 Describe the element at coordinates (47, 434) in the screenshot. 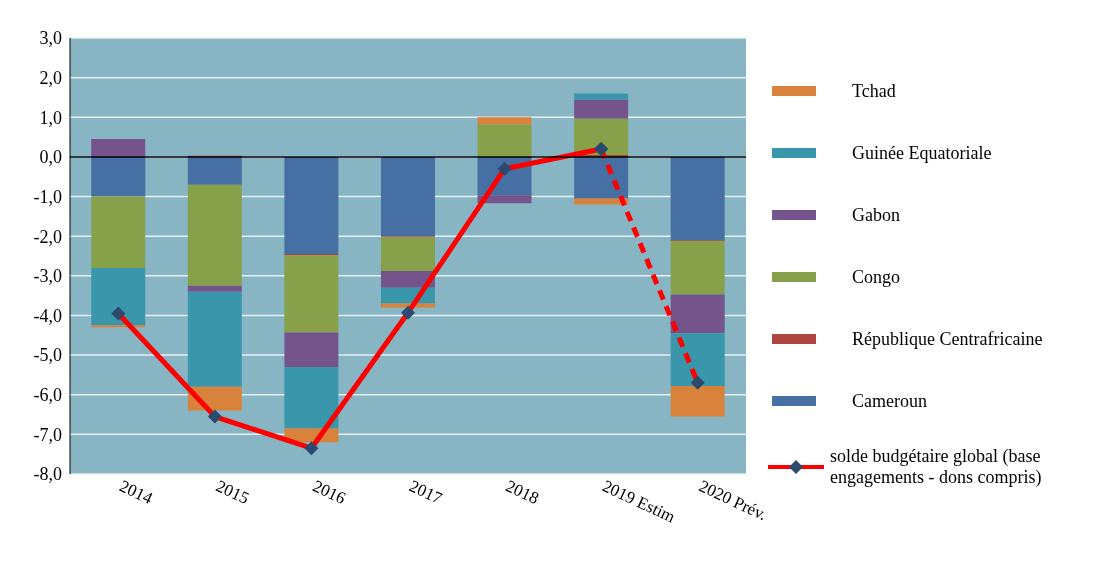

I see `y-tick-label: -7,0` at that location.